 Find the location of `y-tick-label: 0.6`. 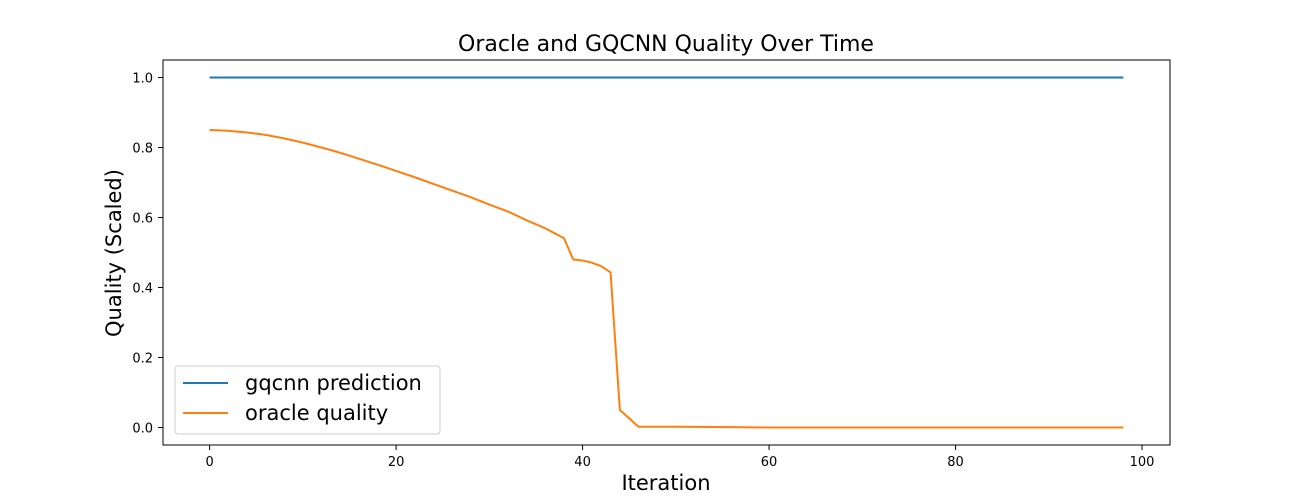

y-tick-label: 0.6 is located at coordinates (142, 219).